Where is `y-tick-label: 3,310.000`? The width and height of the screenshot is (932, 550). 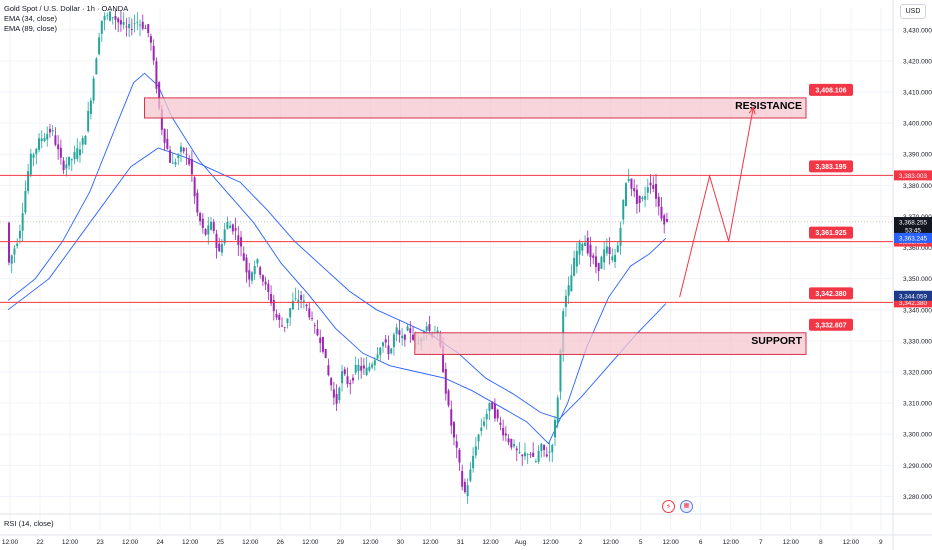
y-tick-label: 3,310.000 is located at coordinates (917, 404).